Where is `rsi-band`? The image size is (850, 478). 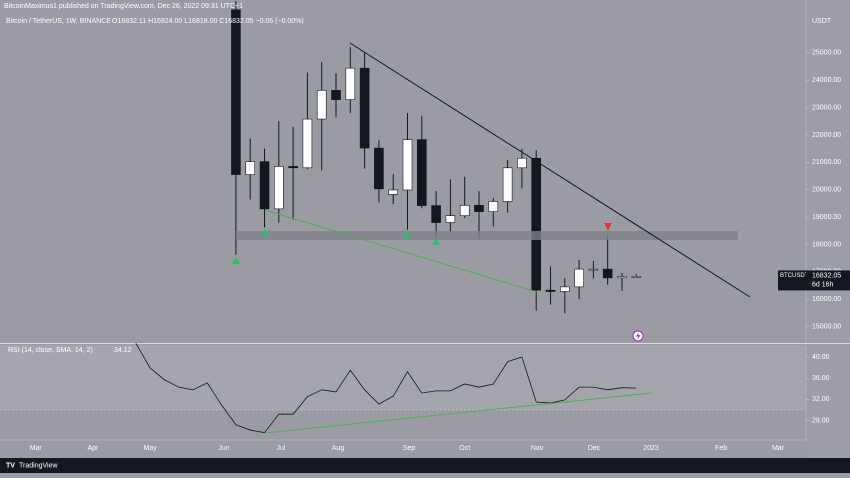
rsi-band is located at coordinates (402, 377).